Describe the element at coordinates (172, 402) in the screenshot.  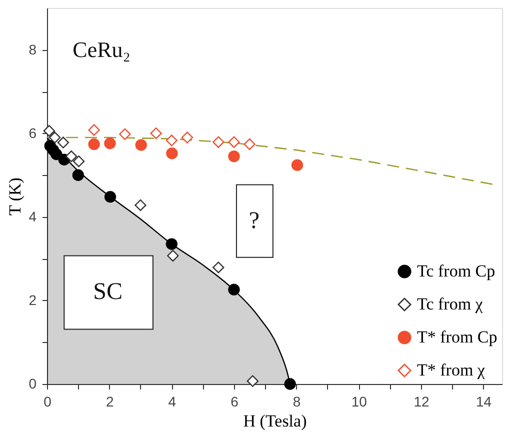
I see `x-tick-label: 4` at that location.